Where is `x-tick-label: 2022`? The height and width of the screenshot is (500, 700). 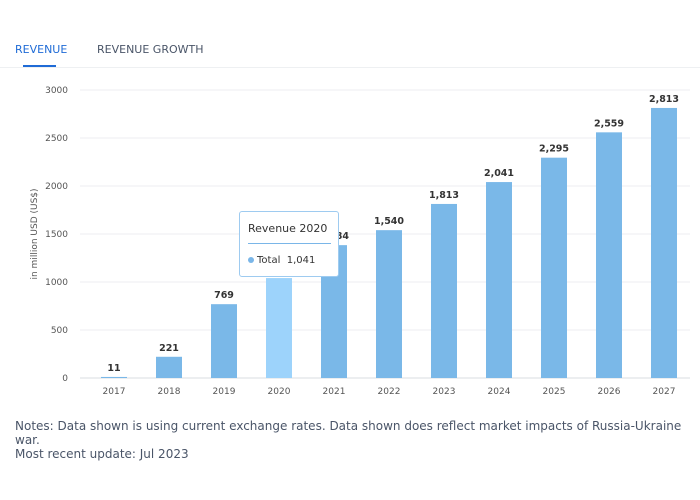 x-tick-label: 2022 is located at coordinates (389, 392).